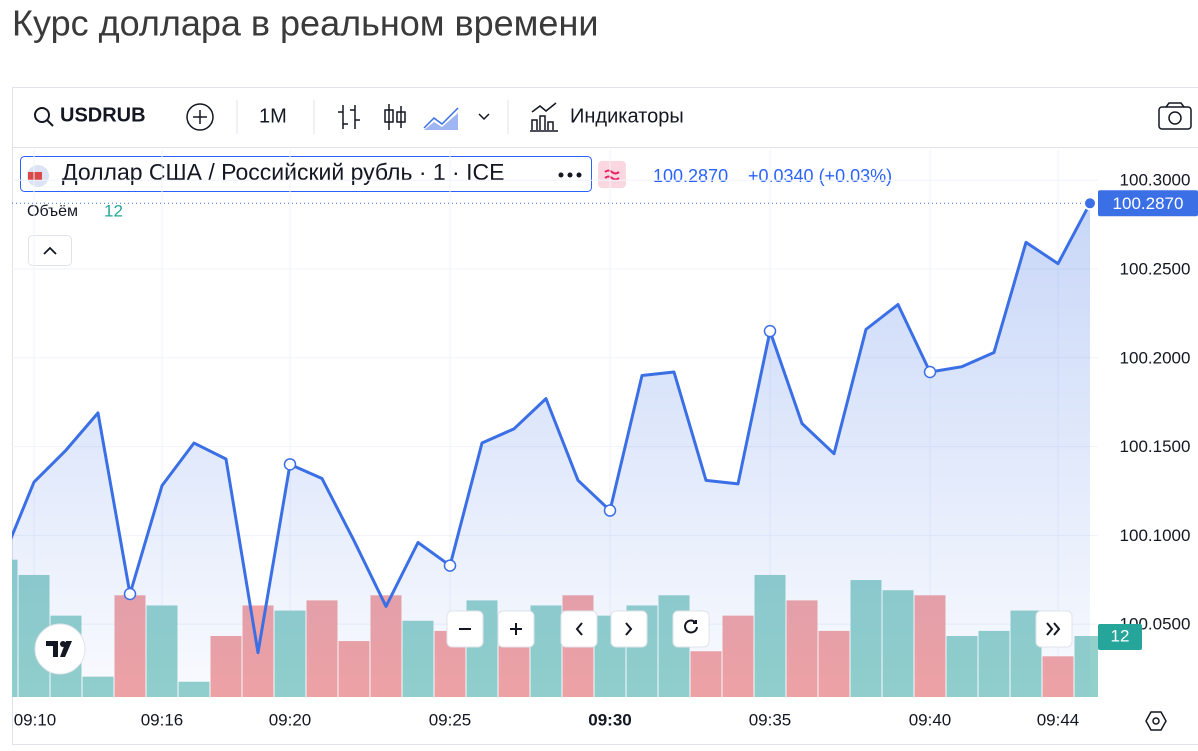 This screenshot has height=751, width=1198. Describe the element at coordinates (770, 719) in the screenshot. I see `x-tick-label: 09:35` at that location.